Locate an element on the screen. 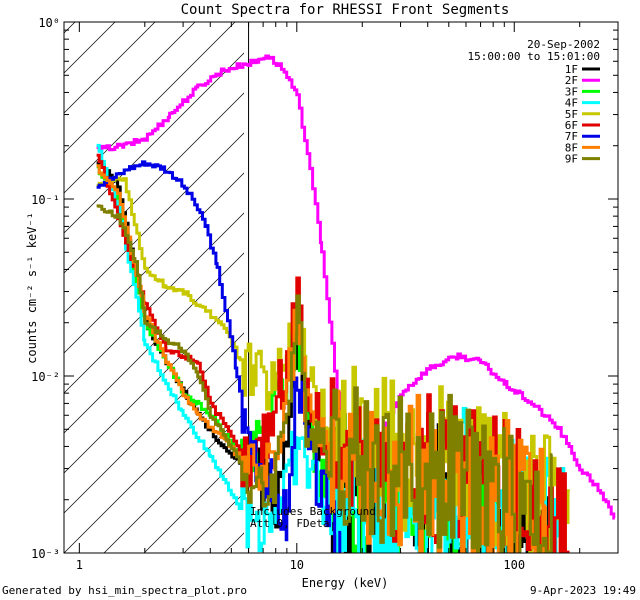 The width and height of the screenshot is (640, 600). y-tick-label: 10⁻² is located at coordinates (45, 377).